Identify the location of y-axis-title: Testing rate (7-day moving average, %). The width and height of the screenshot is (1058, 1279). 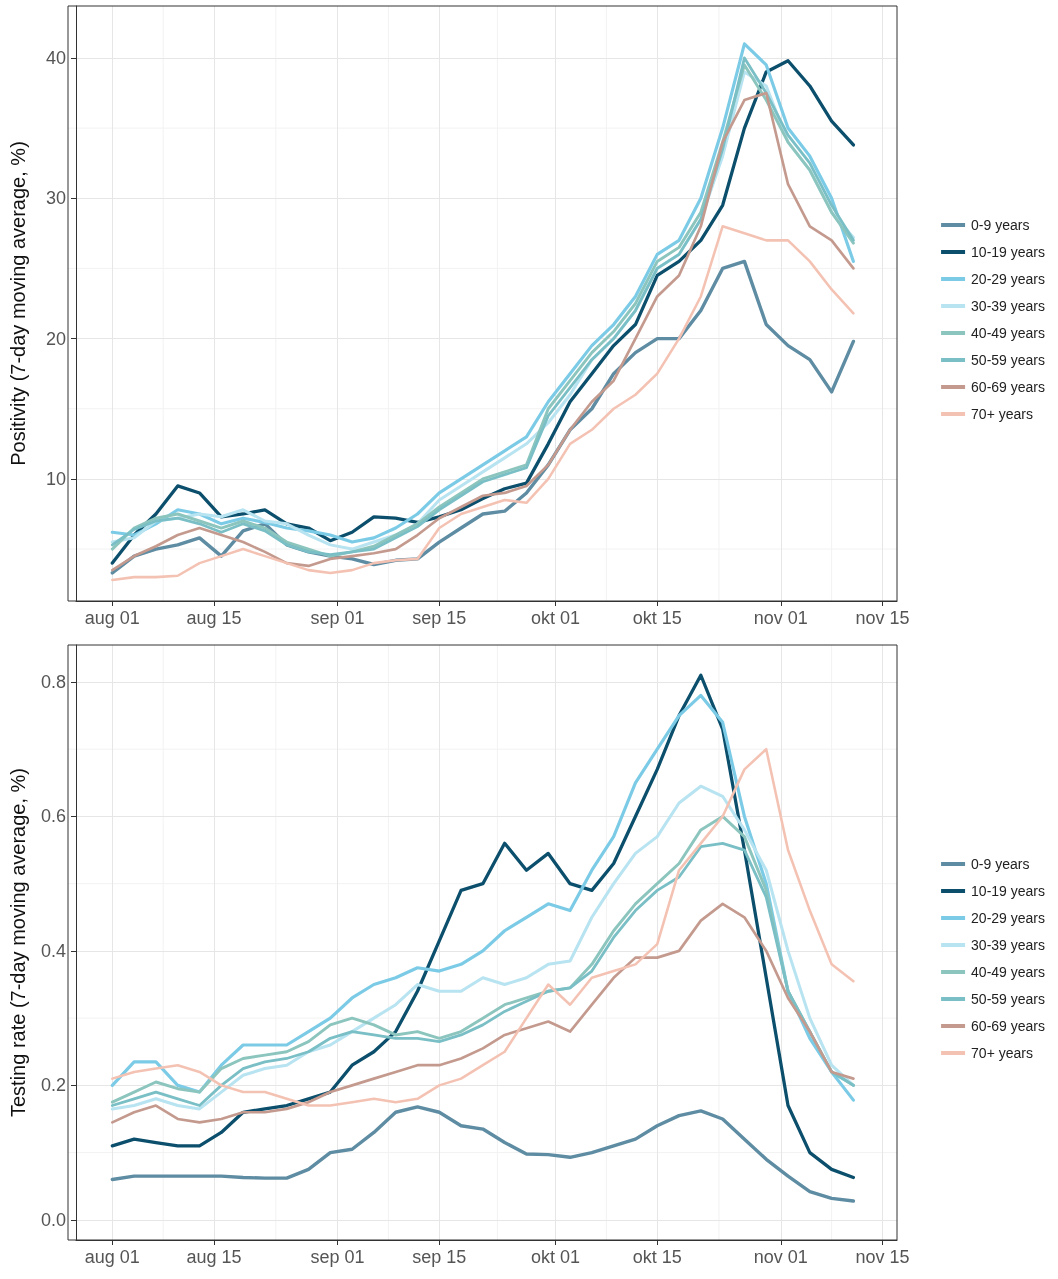
(18, 942).